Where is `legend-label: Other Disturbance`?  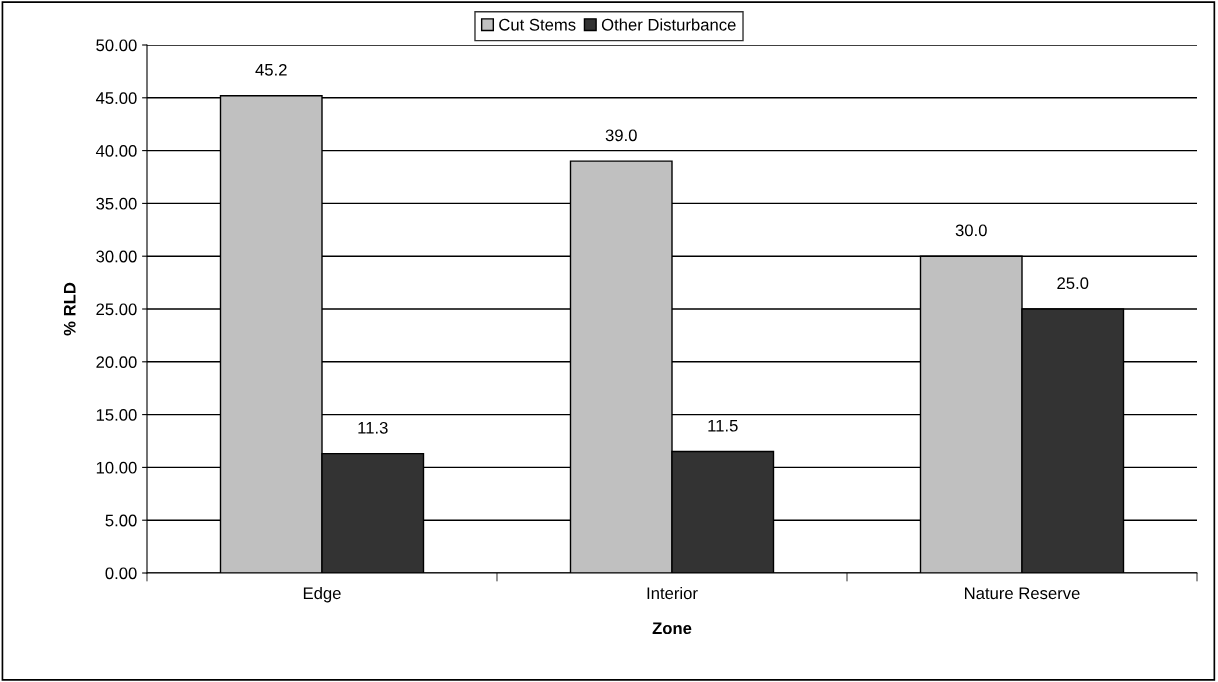
legend-label: Other Disturbance is located at coordinates (668, 24).